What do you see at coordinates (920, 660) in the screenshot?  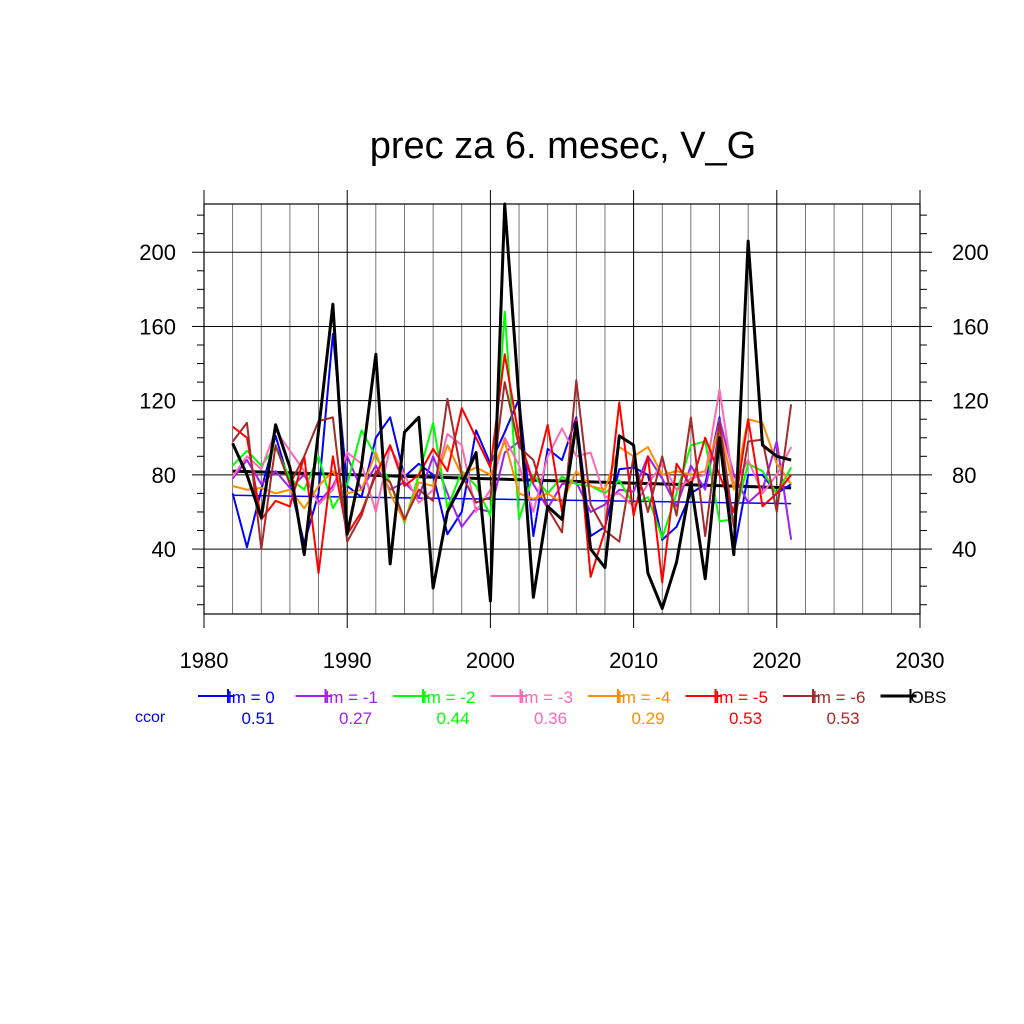 I see `x-tick-label: 2030` at bounding box center [920, 660].